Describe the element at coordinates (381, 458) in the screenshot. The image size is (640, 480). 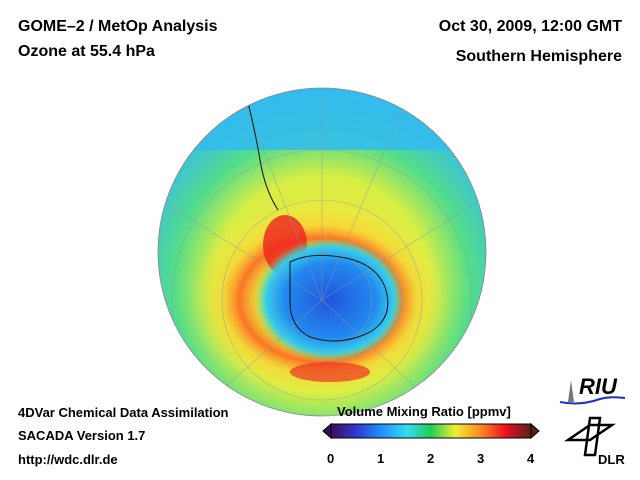
I see `colorbar-tick: 1` at that location.